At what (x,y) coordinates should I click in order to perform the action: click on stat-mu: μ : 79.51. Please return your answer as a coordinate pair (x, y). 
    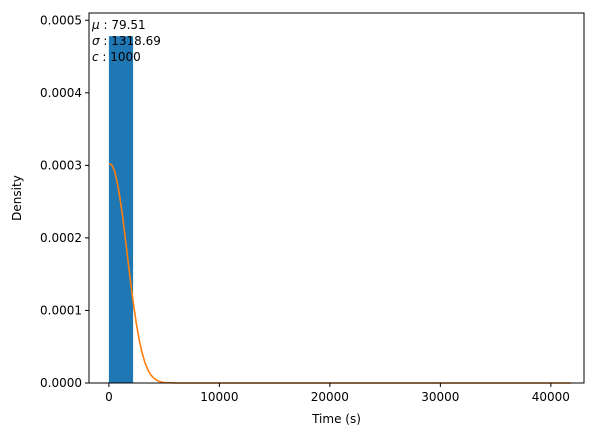
    Looking at the image, I should click on (118, 25).